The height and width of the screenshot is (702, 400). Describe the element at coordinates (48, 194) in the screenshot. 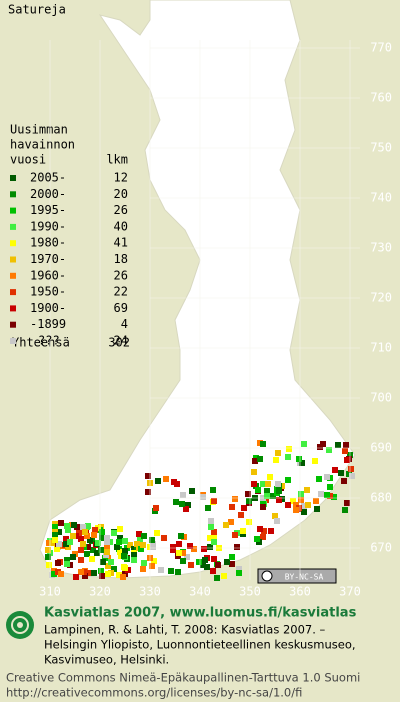

I see `legend-label: 2000-` at that location.